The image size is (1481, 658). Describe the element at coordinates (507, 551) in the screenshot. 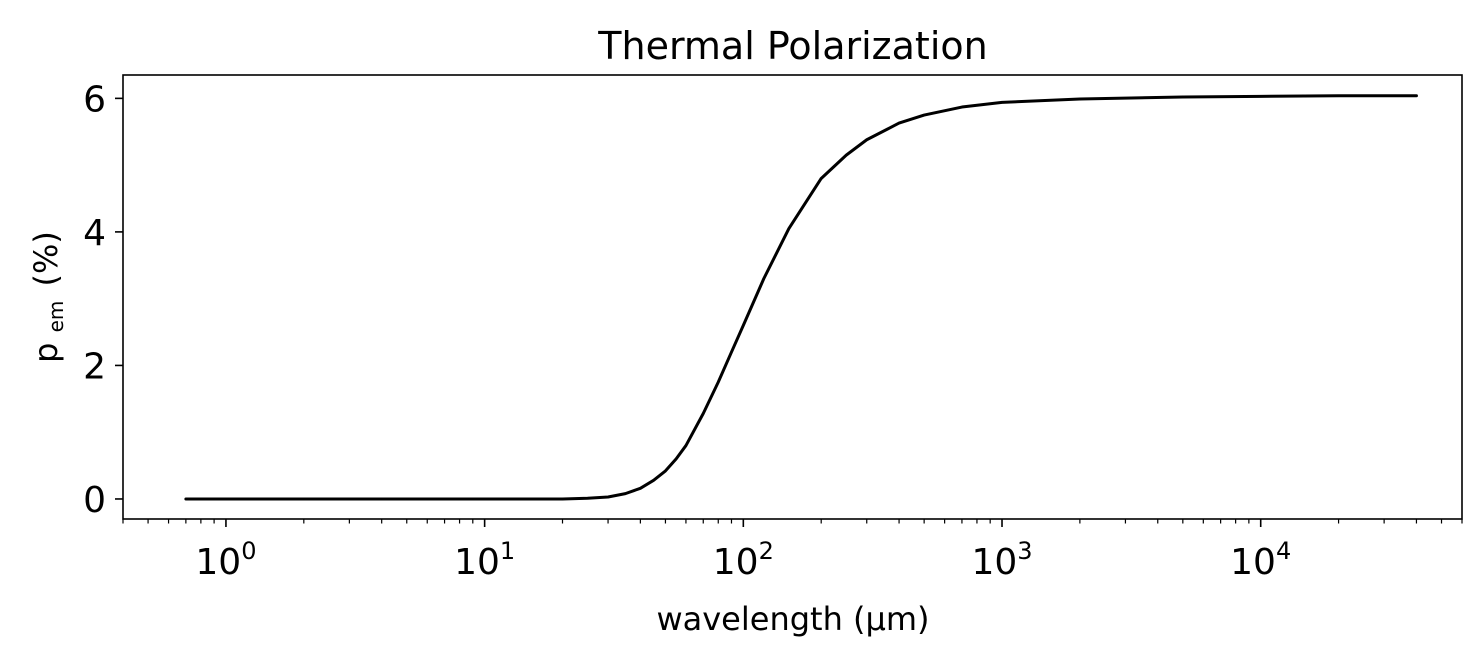

I see `x-tick-exponent: 1` at that location.